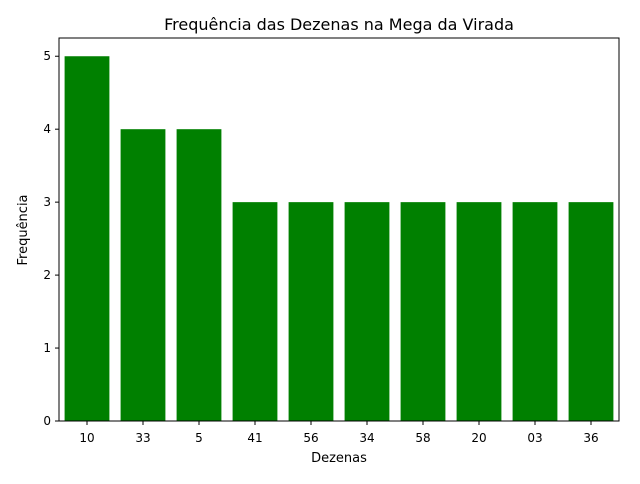 This screenshot has width=640, height=484. Describe the element at coordinates (142, 438) in the screenshot. I see `x-tick-label: 33` at that location.